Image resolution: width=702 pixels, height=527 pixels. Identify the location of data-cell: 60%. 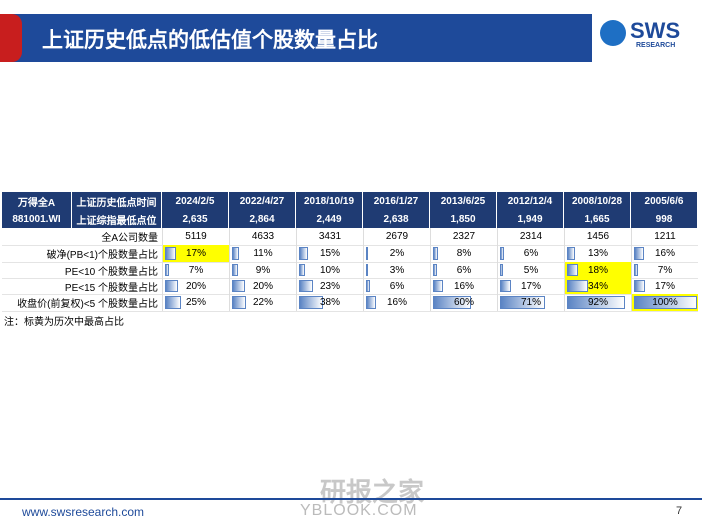
(463, 302).